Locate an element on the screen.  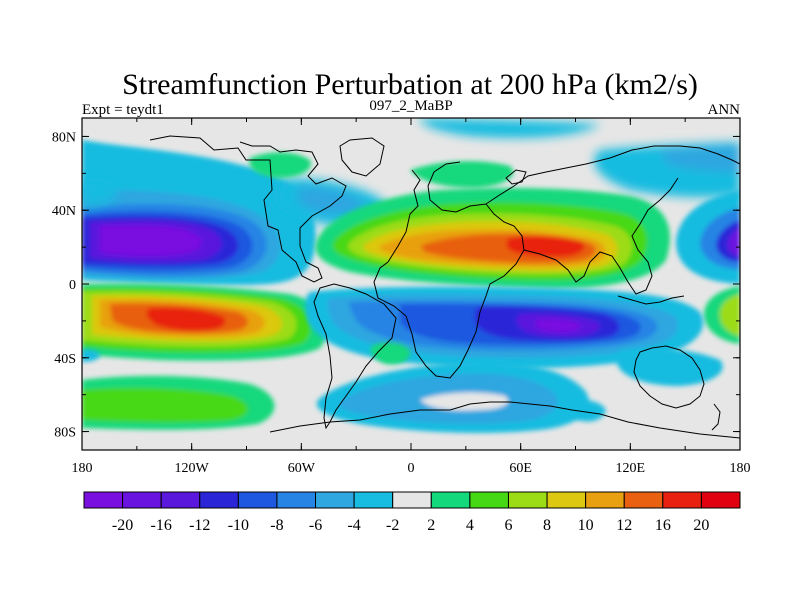
antarctica-coast is located at coordinates (504, 420).